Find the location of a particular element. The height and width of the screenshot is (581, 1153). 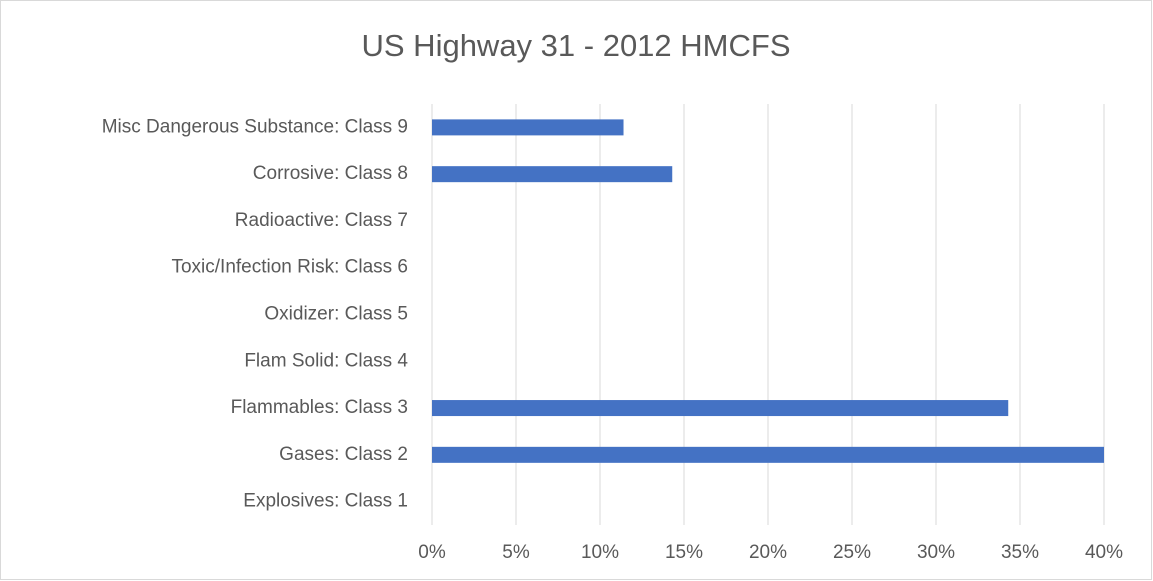

x-tick-label: 35% is located at coordinates (1020, 552).